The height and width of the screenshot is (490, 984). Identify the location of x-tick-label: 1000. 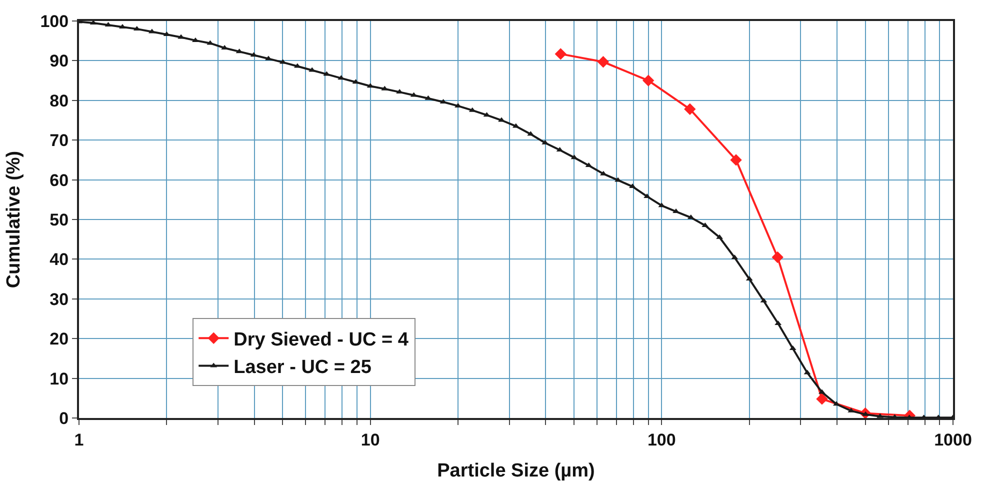
(953, 440).